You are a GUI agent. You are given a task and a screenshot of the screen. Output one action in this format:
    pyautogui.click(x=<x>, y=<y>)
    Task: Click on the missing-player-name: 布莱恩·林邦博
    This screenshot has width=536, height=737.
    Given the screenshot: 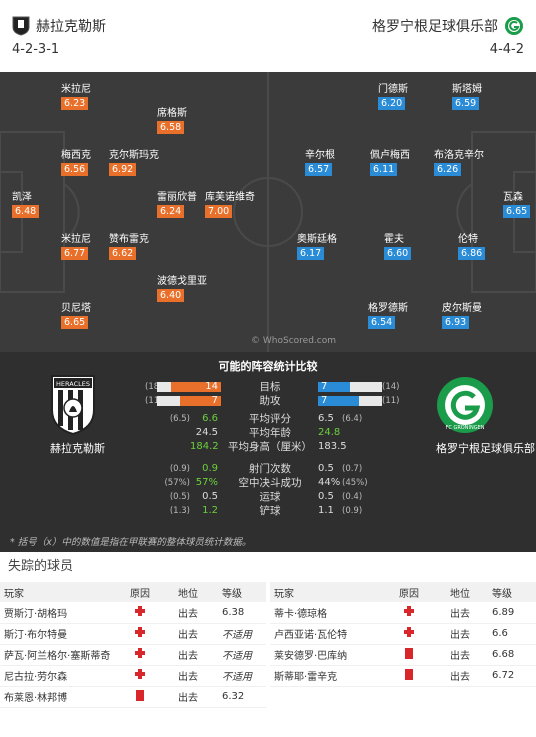 What is the action you would take?
    pyautogui.click(x=61, y=697)
    